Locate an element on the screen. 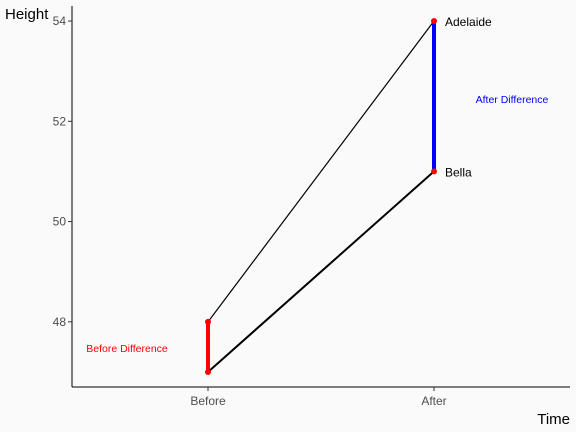 The width and height of the screenshot is (576, 432). point-bella-after is located at coordinates (434, 171).